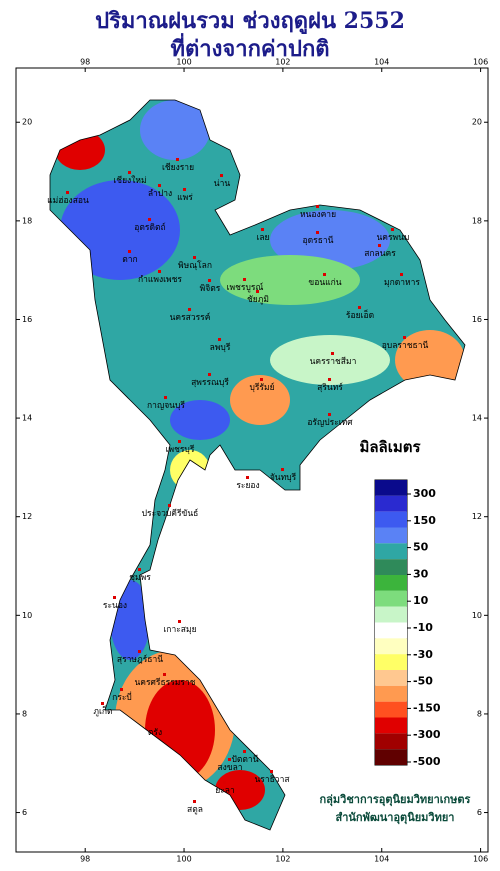 The image size is (500, 871). I want to click on credit: กลุ่มวิชาการอุตุนิยมวิทยาเกษตร, so click(395, 800).